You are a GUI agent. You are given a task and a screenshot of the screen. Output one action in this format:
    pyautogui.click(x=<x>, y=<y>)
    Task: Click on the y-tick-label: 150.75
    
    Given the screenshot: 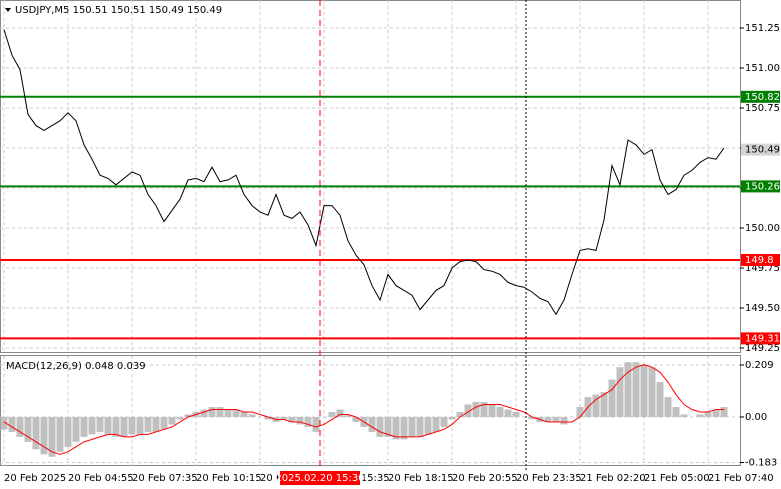 What is the action you would take?
    pyautogui.click(x=762, y=108)
    